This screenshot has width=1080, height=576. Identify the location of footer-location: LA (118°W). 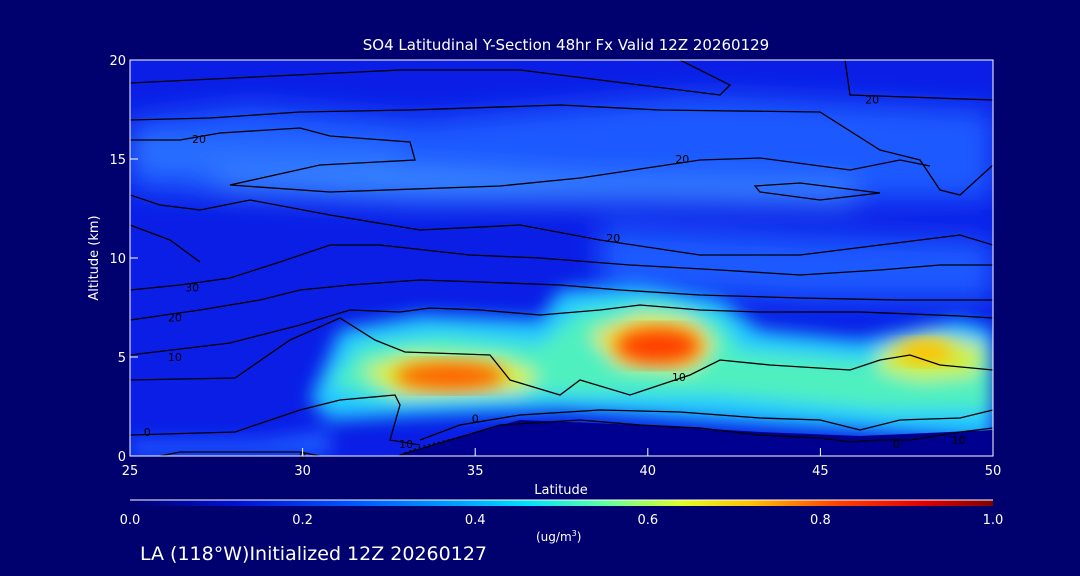
(195, 554).